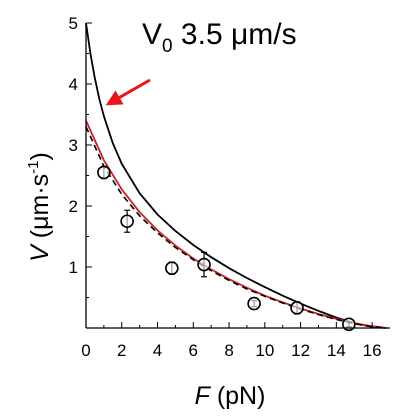 The height and width of the screenshot is (419, 405). Describe the element at coordinates (73, 84) in the screenshot. I see `y-tick-label: 4` at that location.